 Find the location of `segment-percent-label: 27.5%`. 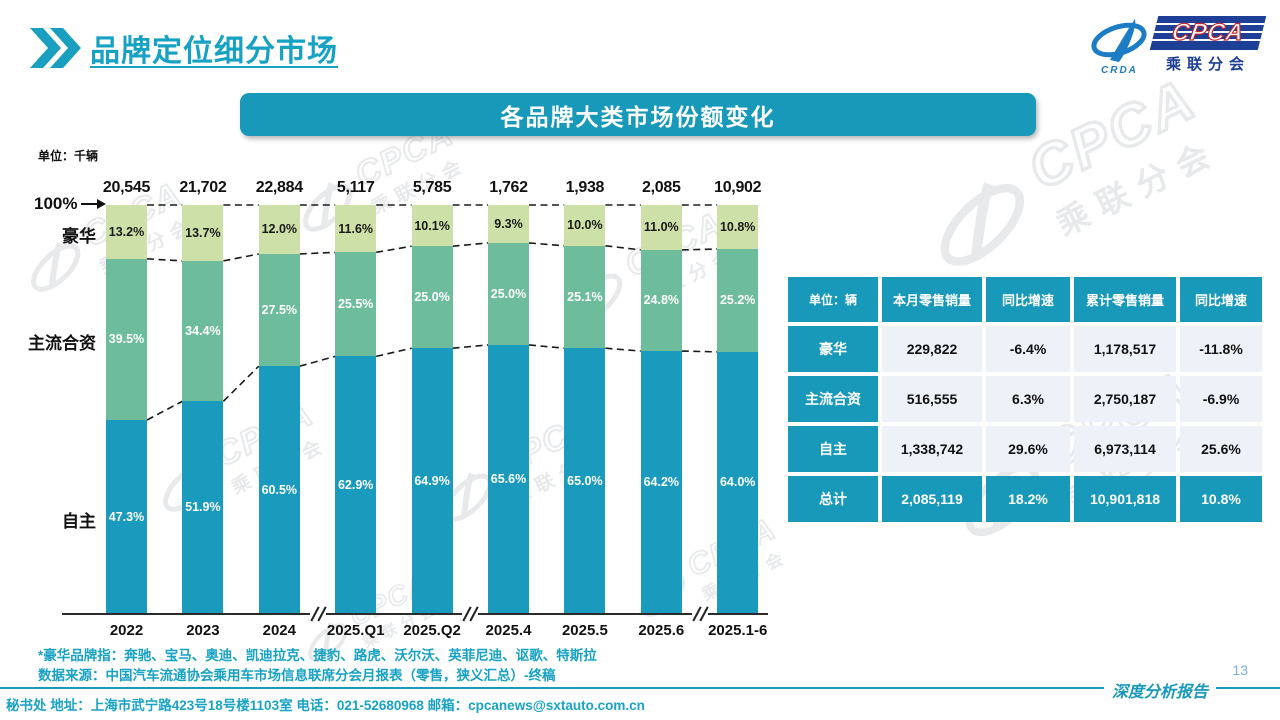

segment-percent-label: 27.5% is located at coordinates (279, 310).